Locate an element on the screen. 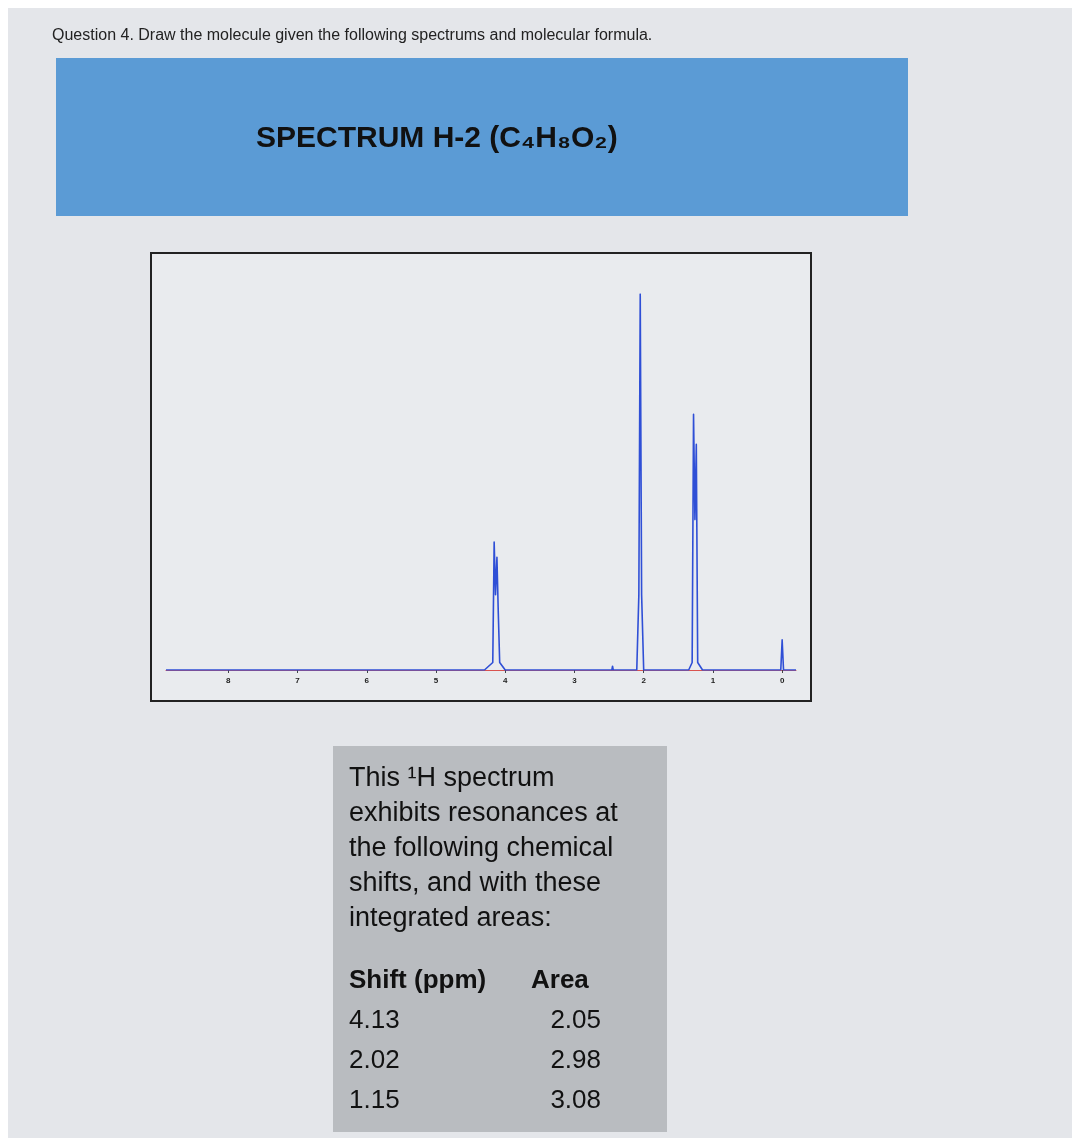 The width and height of the screenshot is (1080, 1146). x-tick-label: 0 is located at coordinates (782, 680).